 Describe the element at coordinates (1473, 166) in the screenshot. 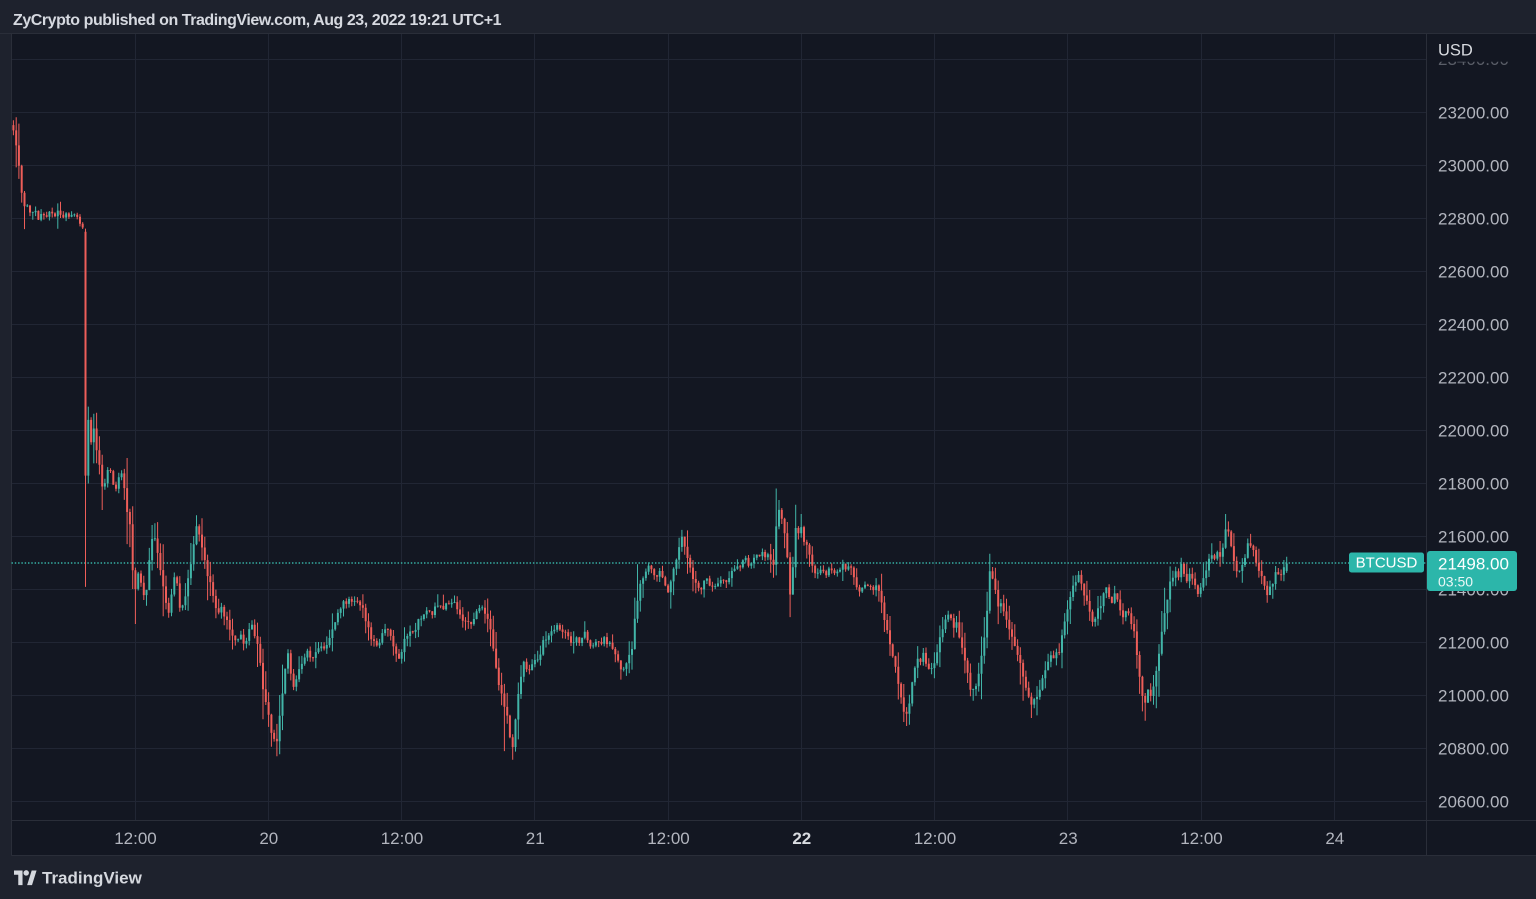

I see `svg-text: 23000.00` at that location.